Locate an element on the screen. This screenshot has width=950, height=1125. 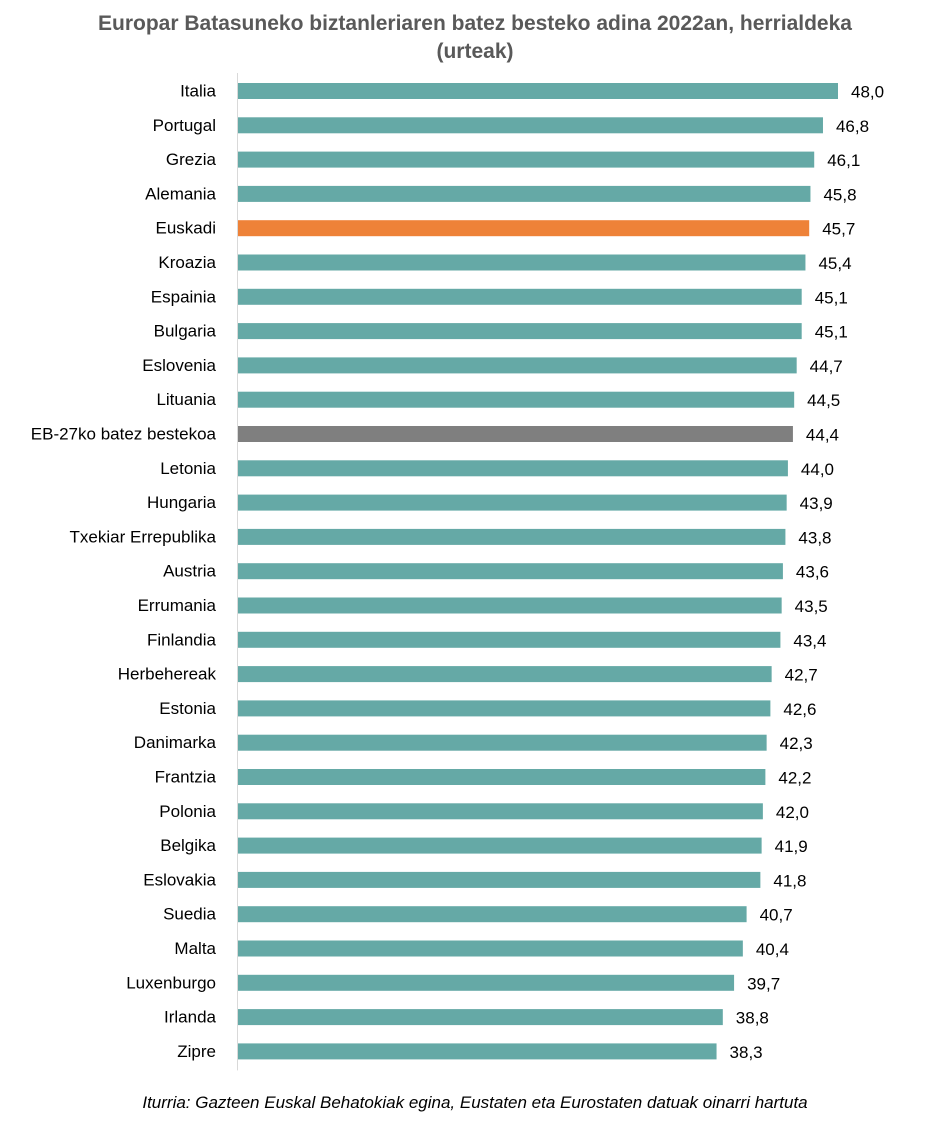
bar-belgika is located at coordinates (500, 845).